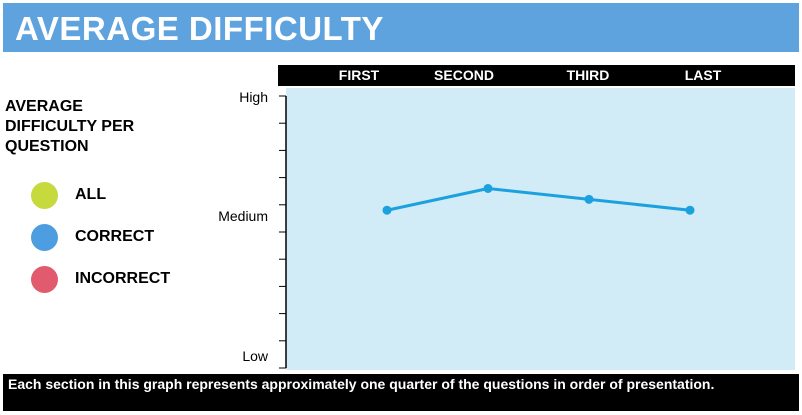 The width and height of the screenshot is (802, 415). I want to click on legend-label-incorrect: INCORRECT, so click(123, 278).